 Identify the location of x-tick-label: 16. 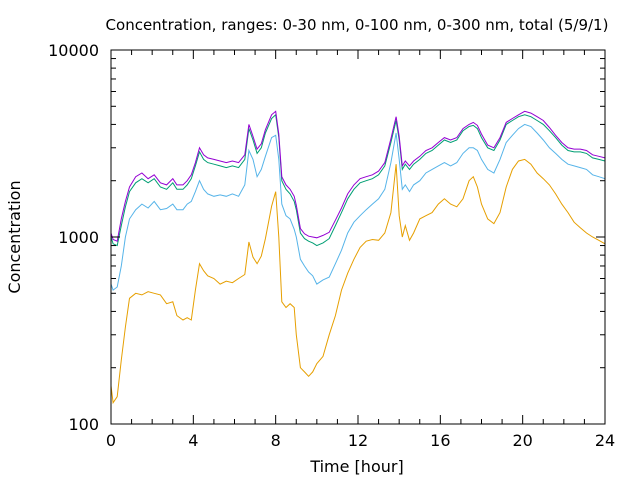
(440, 440).